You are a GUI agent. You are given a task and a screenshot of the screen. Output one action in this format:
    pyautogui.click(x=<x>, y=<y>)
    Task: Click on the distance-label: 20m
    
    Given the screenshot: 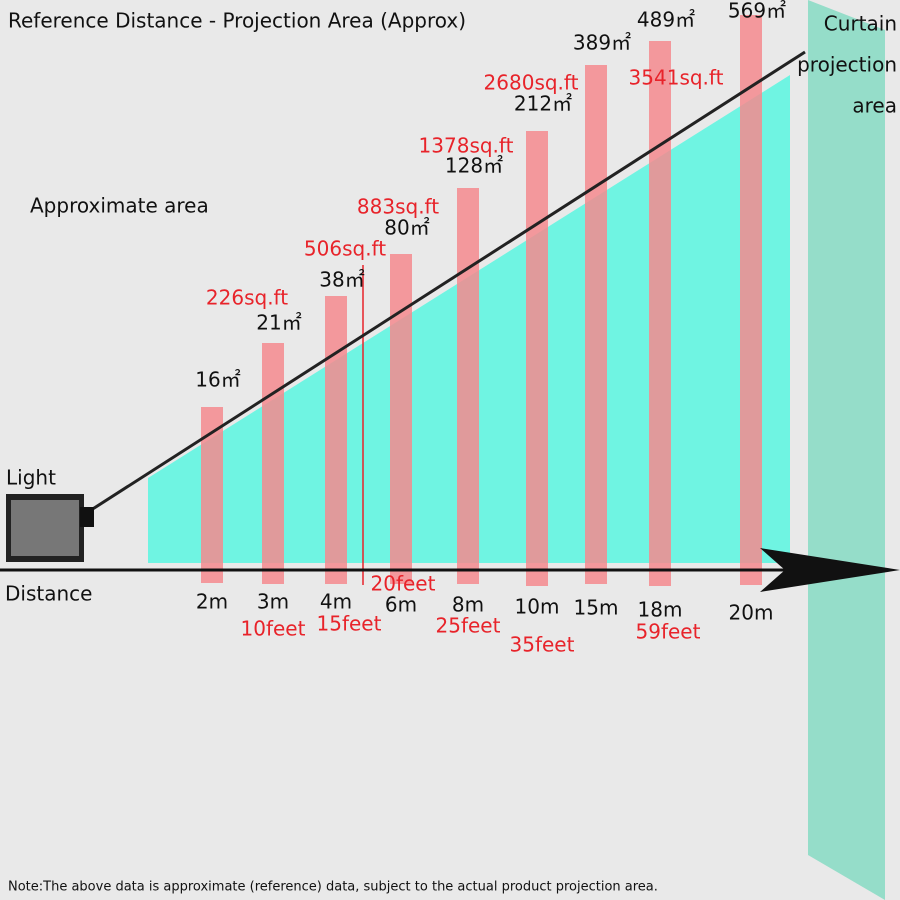 What is the action you would take?
    pyautogui.click(x=751, y=613)
    